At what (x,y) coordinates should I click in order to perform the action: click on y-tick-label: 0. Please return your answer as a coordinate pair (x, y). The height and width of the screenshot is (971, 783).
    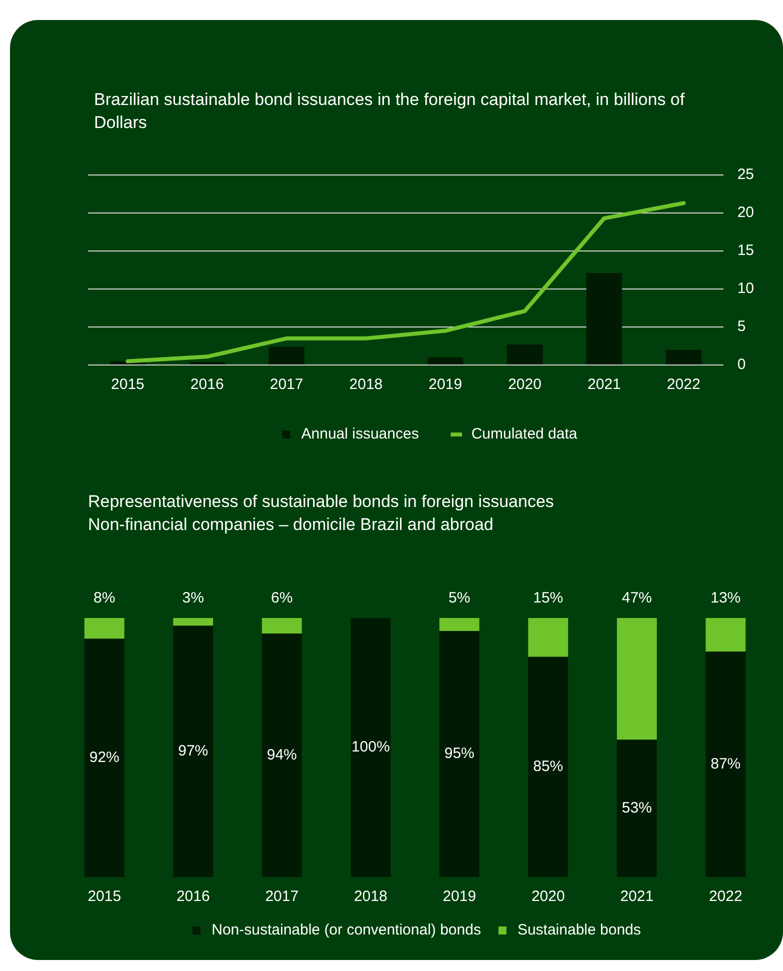
    Looking at the image, I should click on (741, 365).